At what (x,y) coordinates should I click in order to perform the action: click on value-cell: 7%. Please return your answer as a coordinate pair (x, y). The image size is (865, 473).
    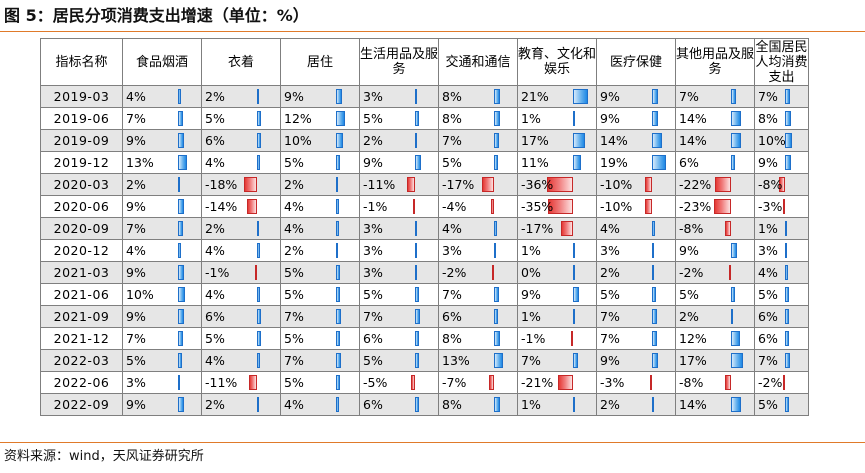
    Looking at the image, I should click on (636, 316).